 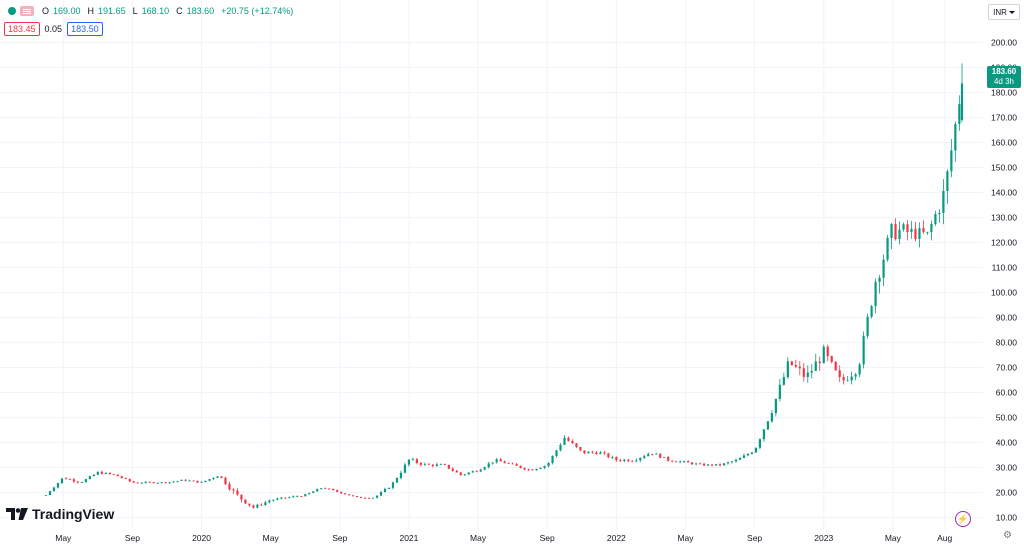 What do you see at coordinates (85, 29) in the screenshot?
I see `ask-button: 183.50` at bounding box center [85, 29].